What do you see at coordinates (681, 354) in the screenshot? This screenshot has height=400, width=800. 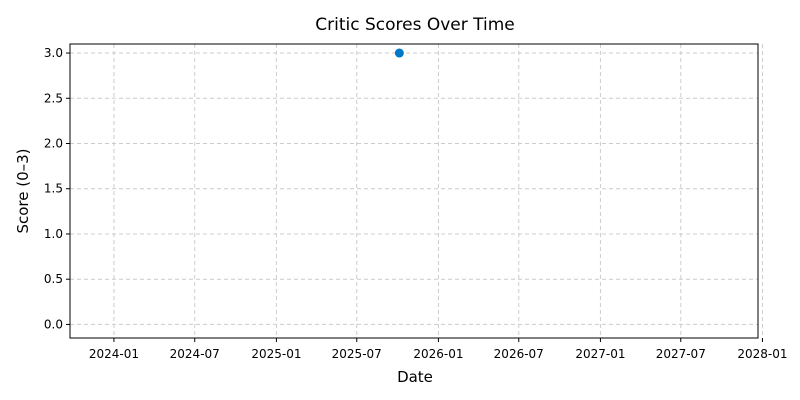 I see `x-tick-label: 2027-07` at bounding box center [681, 354].